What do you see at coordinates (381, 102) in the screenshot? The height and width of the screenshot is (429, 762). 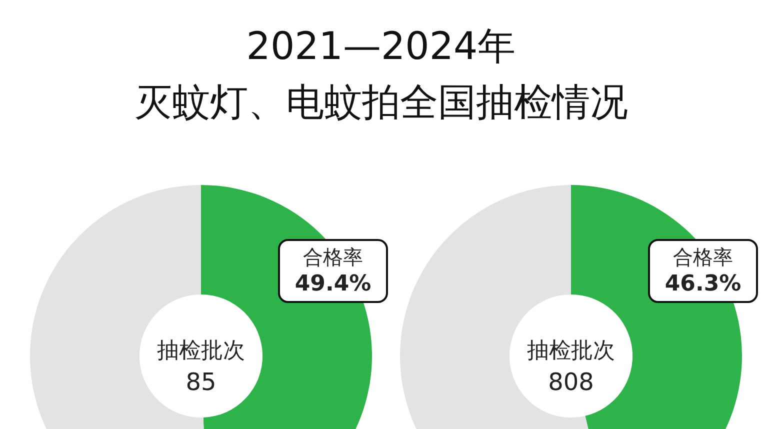 I see `chart-subtitle: 灭蚊灯、电蚊拍全国抽检情况` at bounding box center [381, 102].